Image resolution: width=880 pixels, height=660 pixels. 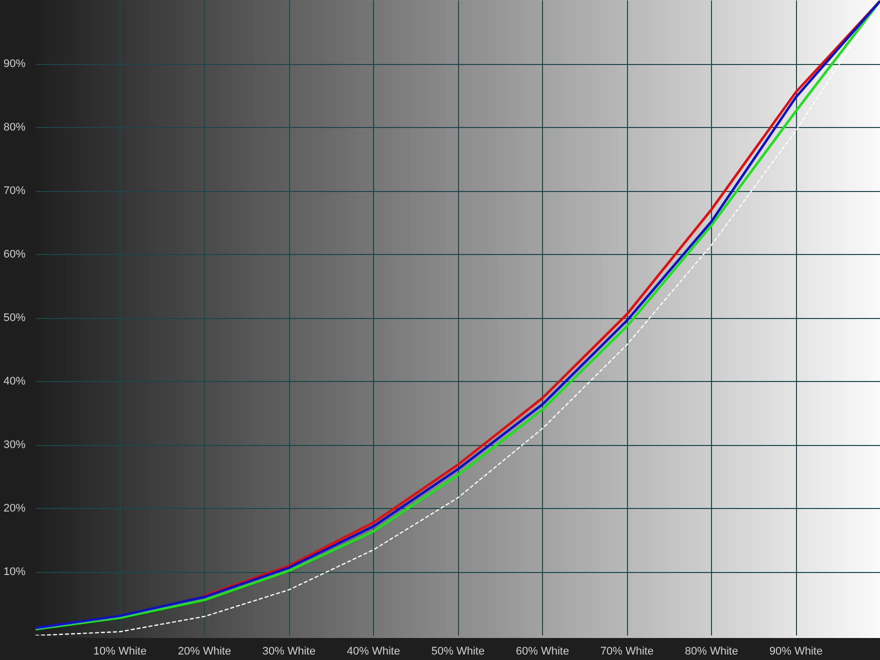 I want to click on y-tick-label: 90%, so click(x=14, y=64).